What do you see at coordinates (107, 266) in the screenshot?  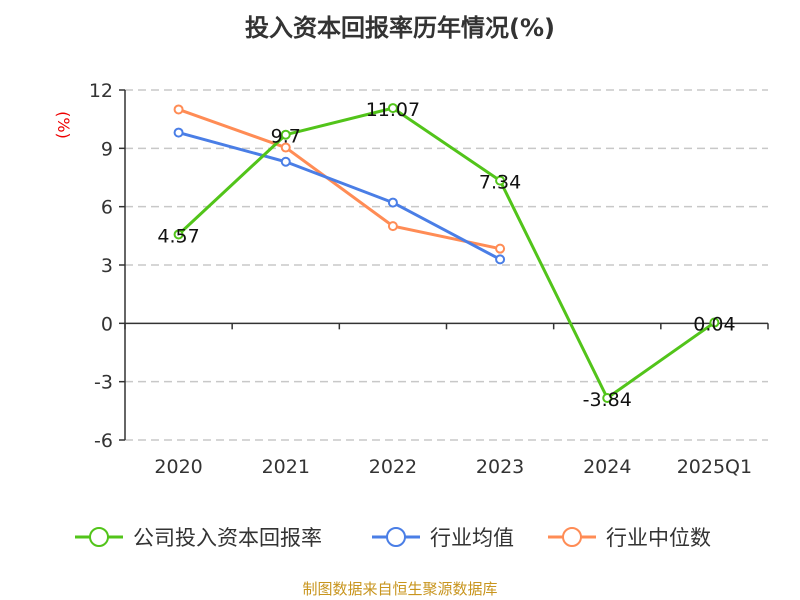 I see `y-tick-label: 3` at bounding box center [107, 266].